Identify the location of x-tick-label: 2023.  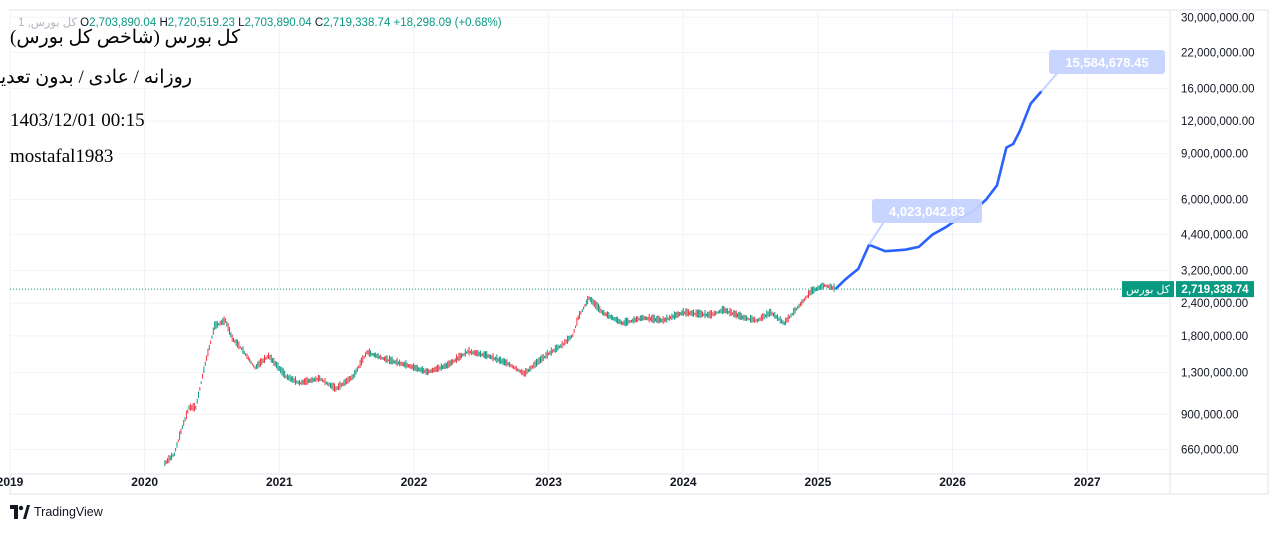
(548, 482).